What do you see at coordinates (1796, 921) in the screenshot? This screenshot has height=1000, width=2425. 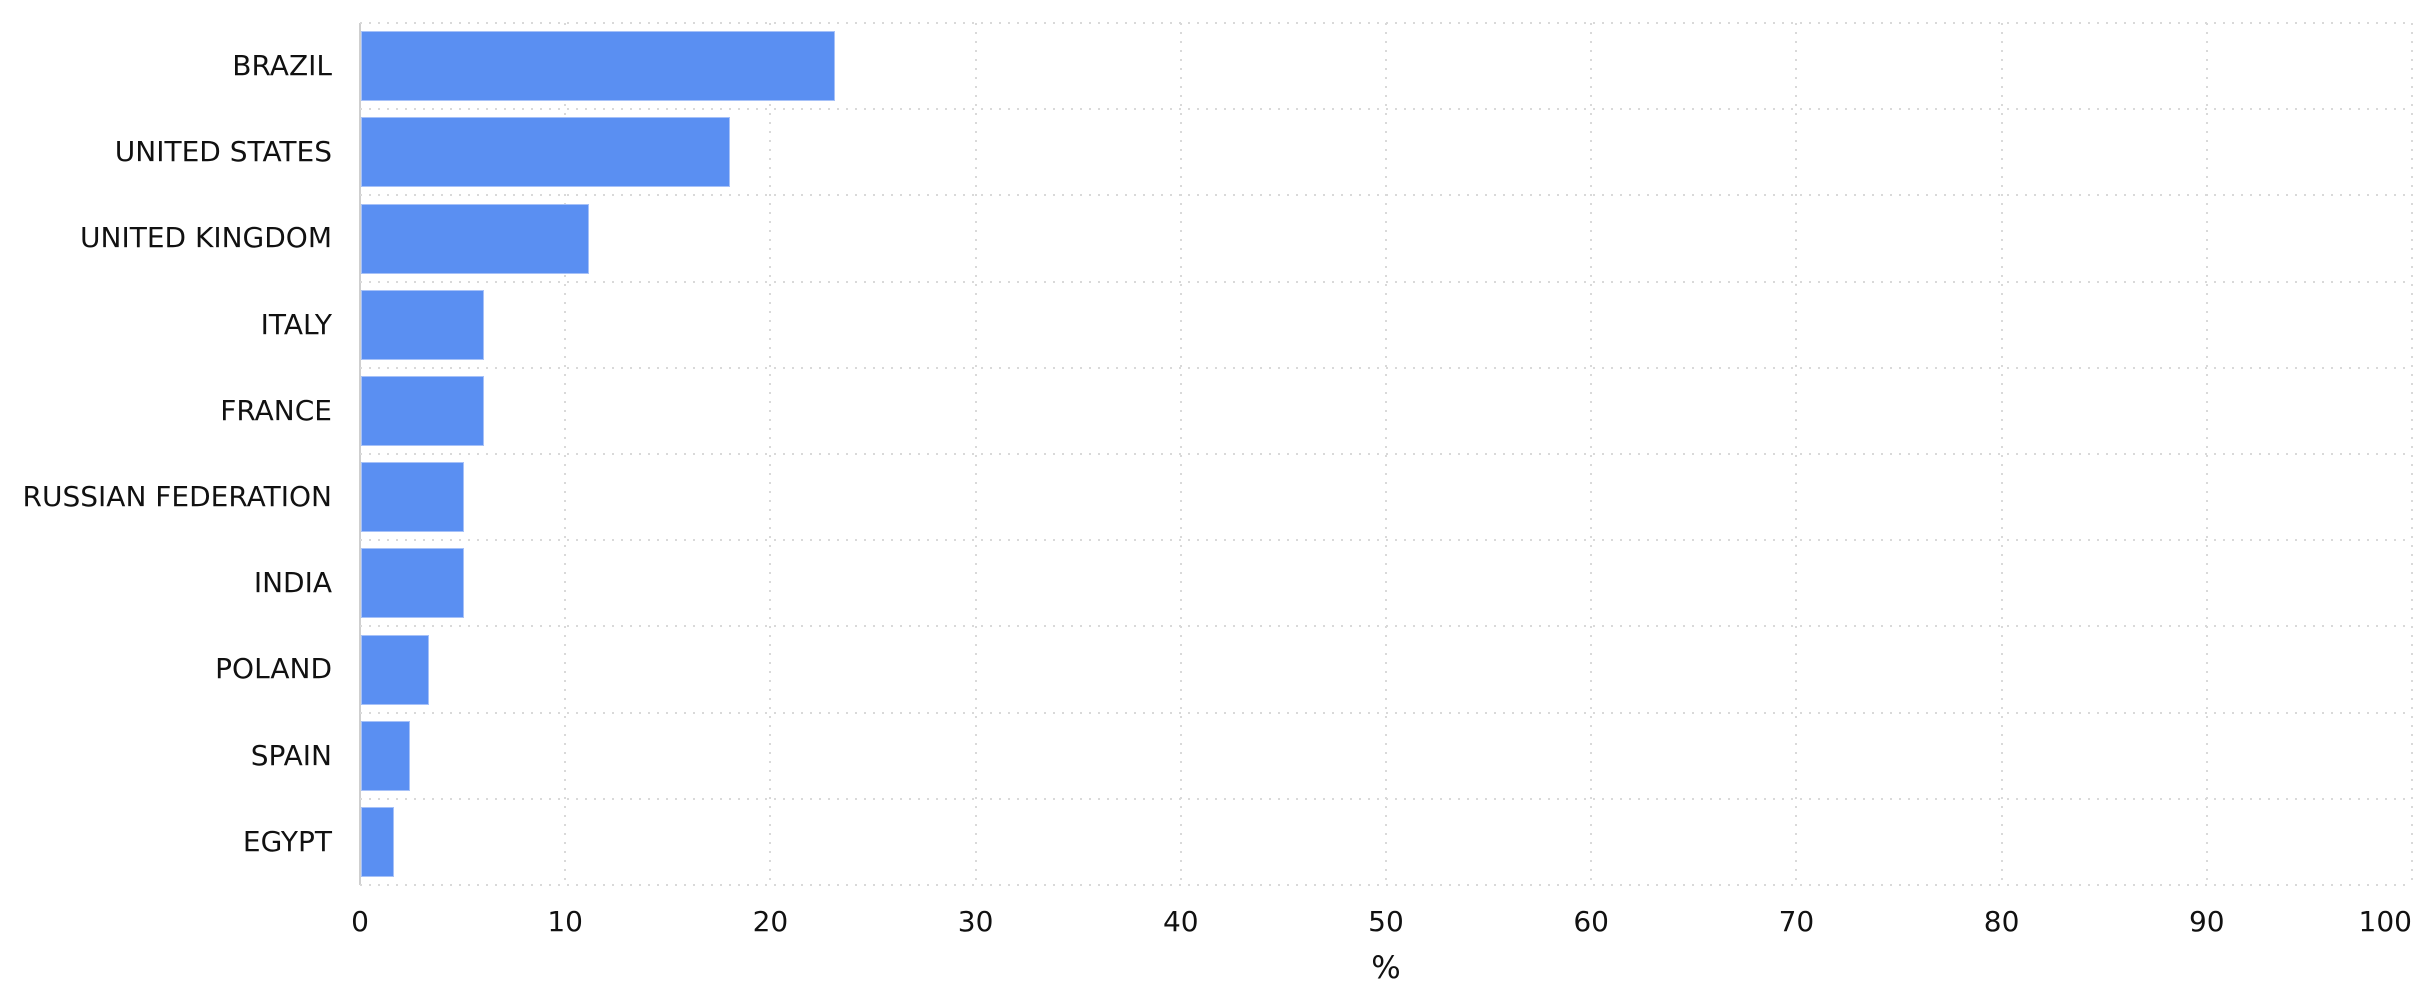 I see `x-tick-label: 70` at bounding box center [1796, 921].